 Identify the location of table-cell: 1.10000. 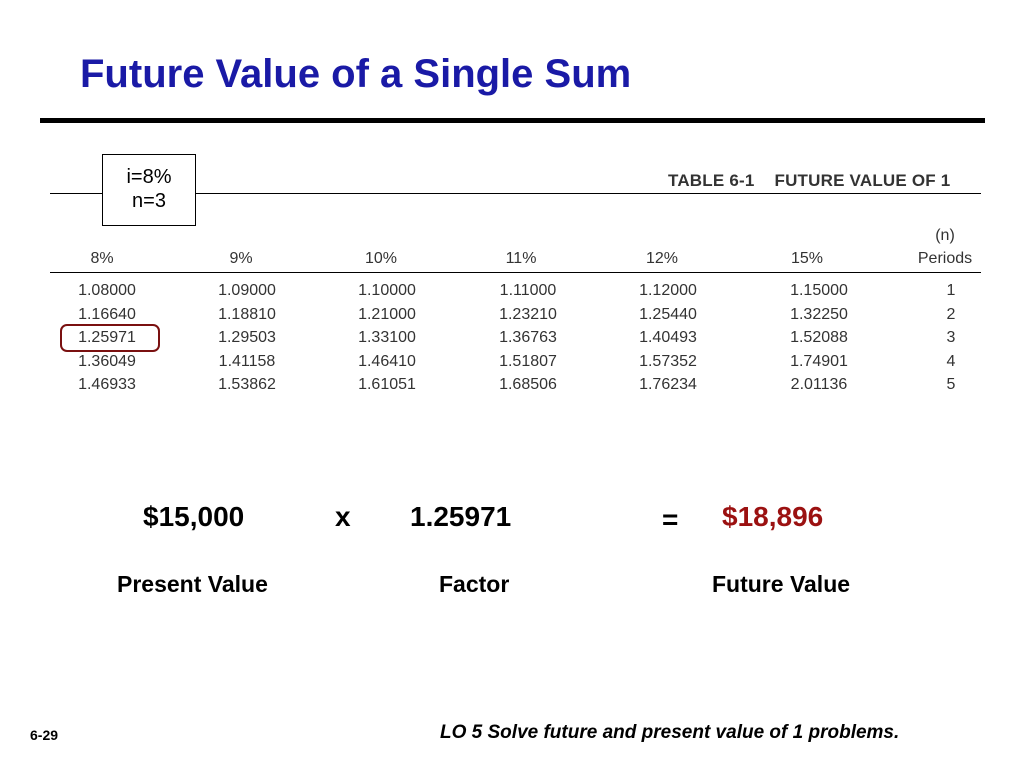
(387, 290).